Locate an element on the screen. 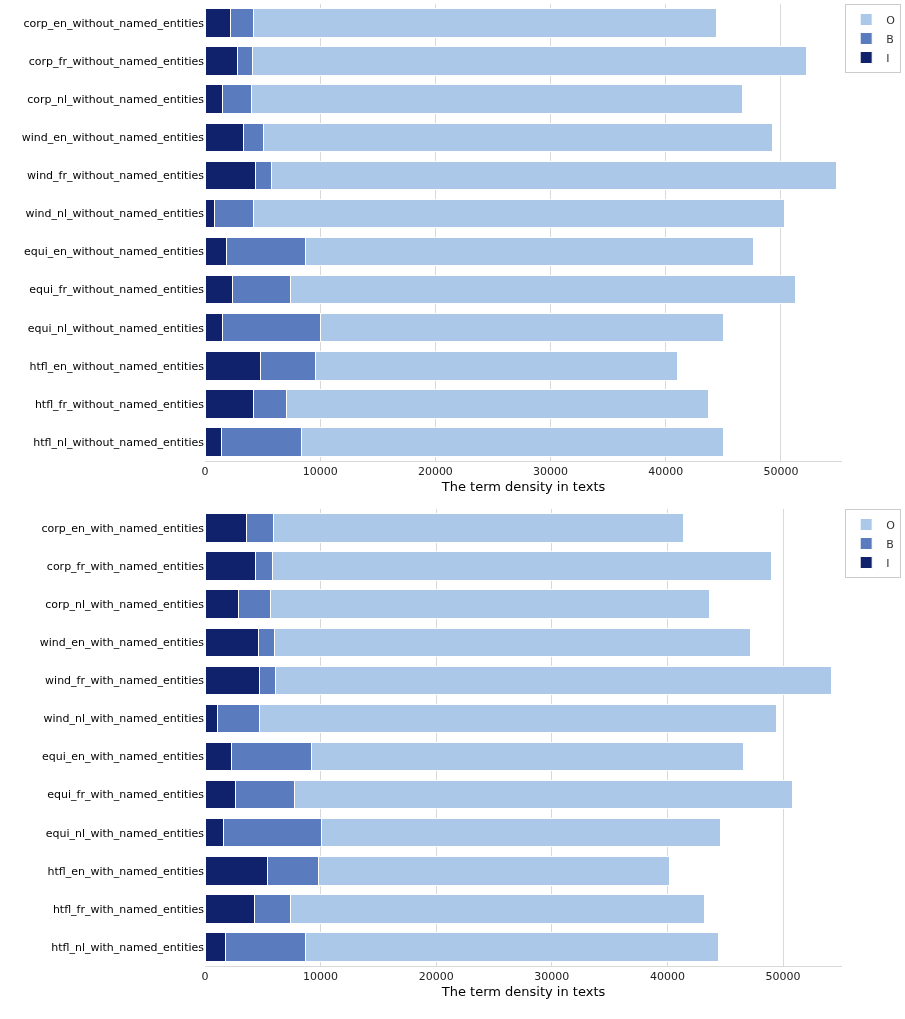 This screenshot has height=1019, width=905. y-tick-label: wind_nl_with_named_entities is located at coordinates (124, 719).